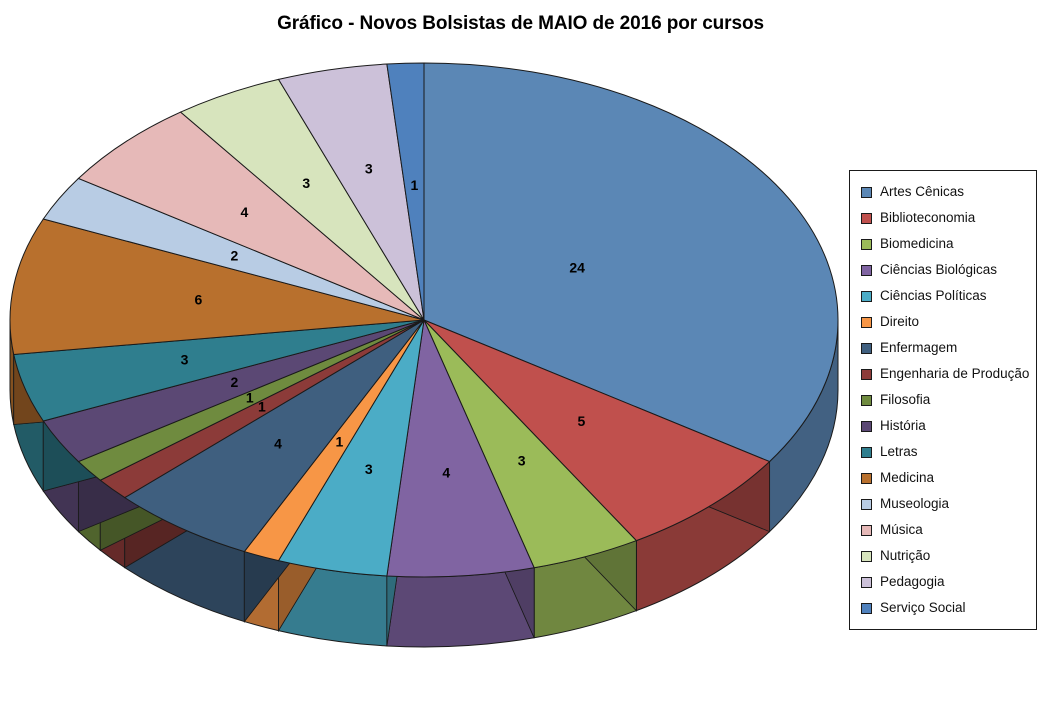 This screenshot has height=717, width=1041. What do you see at coordinates (943, 322) in the screenshot?
I see `legend-item: Direito` at bounding box center [943, 322].